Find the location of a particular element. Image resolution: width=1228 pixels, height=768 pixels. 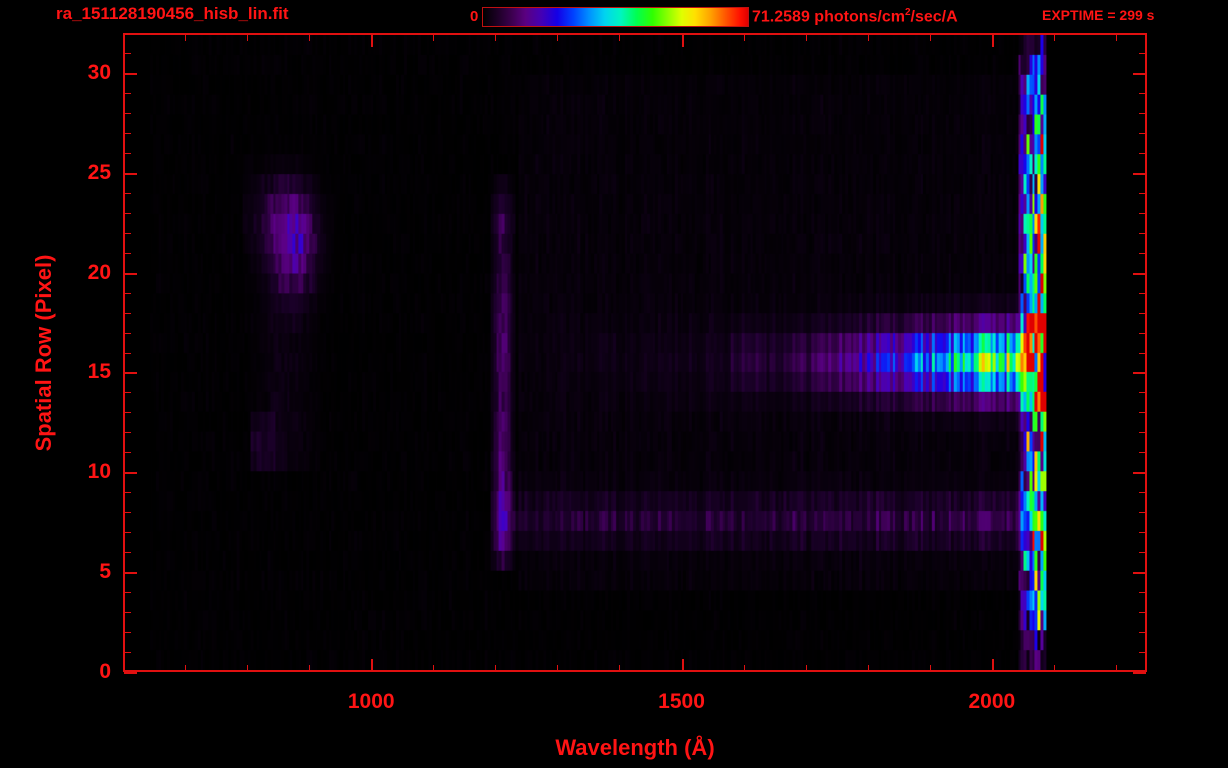

colorbar is located at coordinates (615, 17).